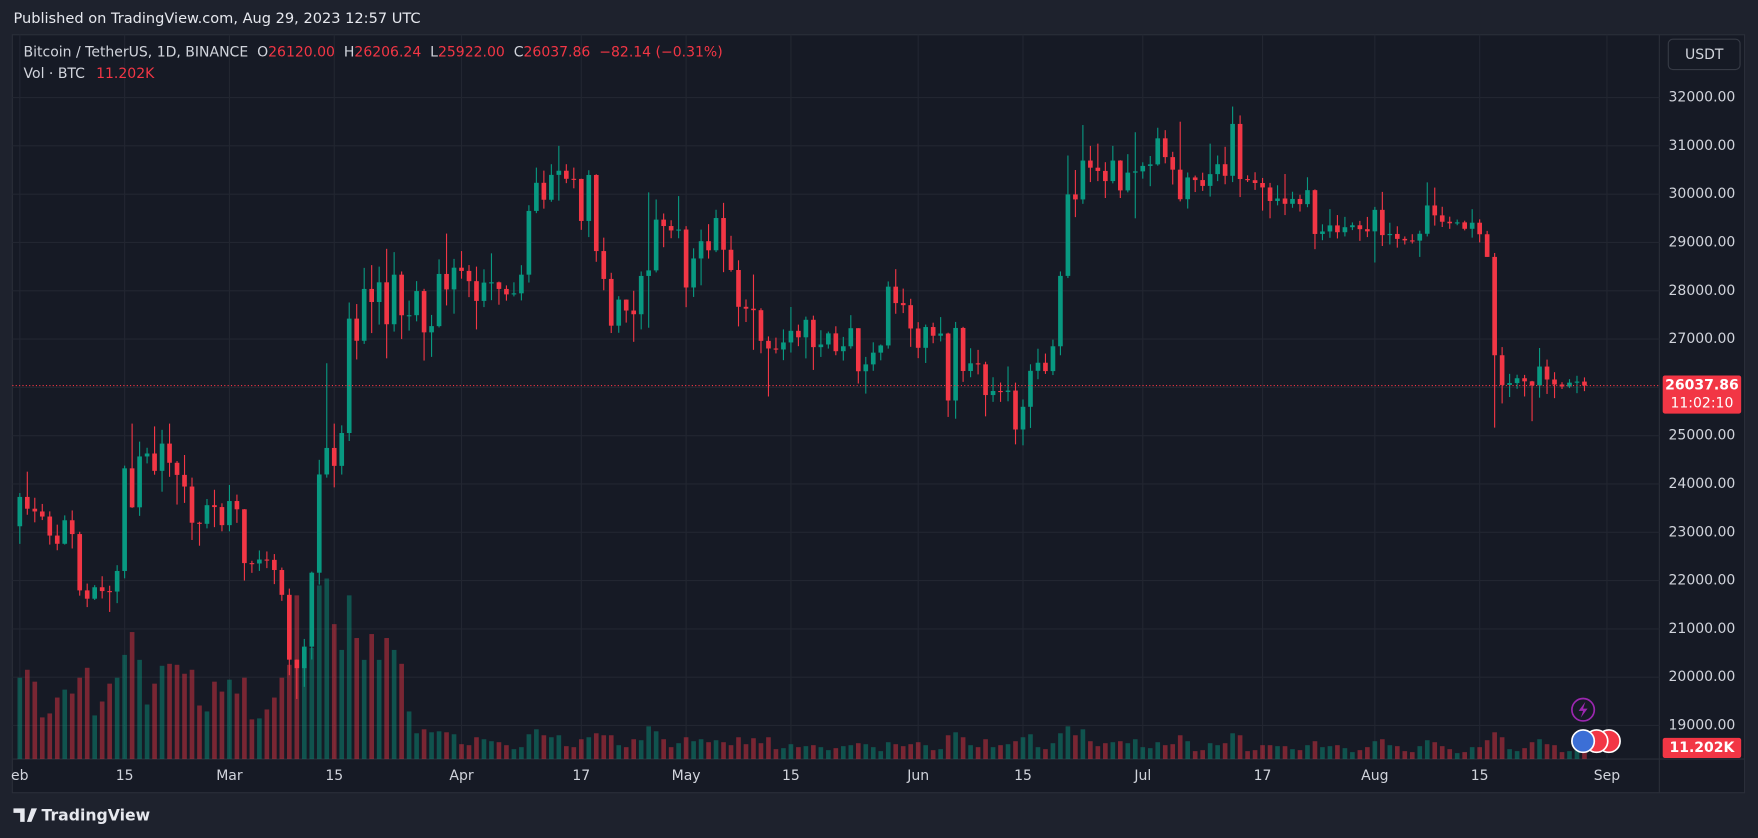 The height and width of the screenshot is (838, 1758). I want to click on low-value: 25922.00, so click(471, 53).